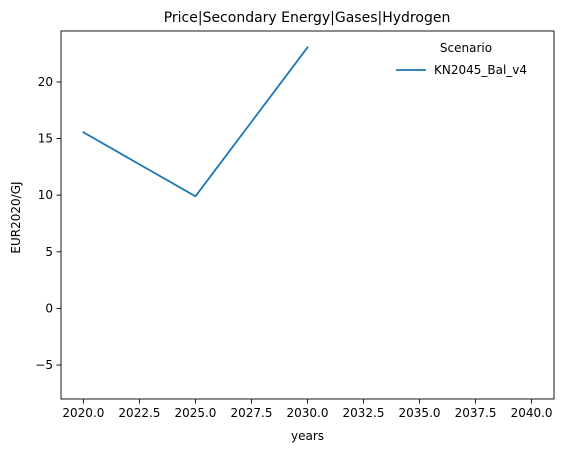  What do you see at coordinates (195, 413) in the screenshot?
I see `x-tick-label: 2025.0` at bounding box center [195, 413].